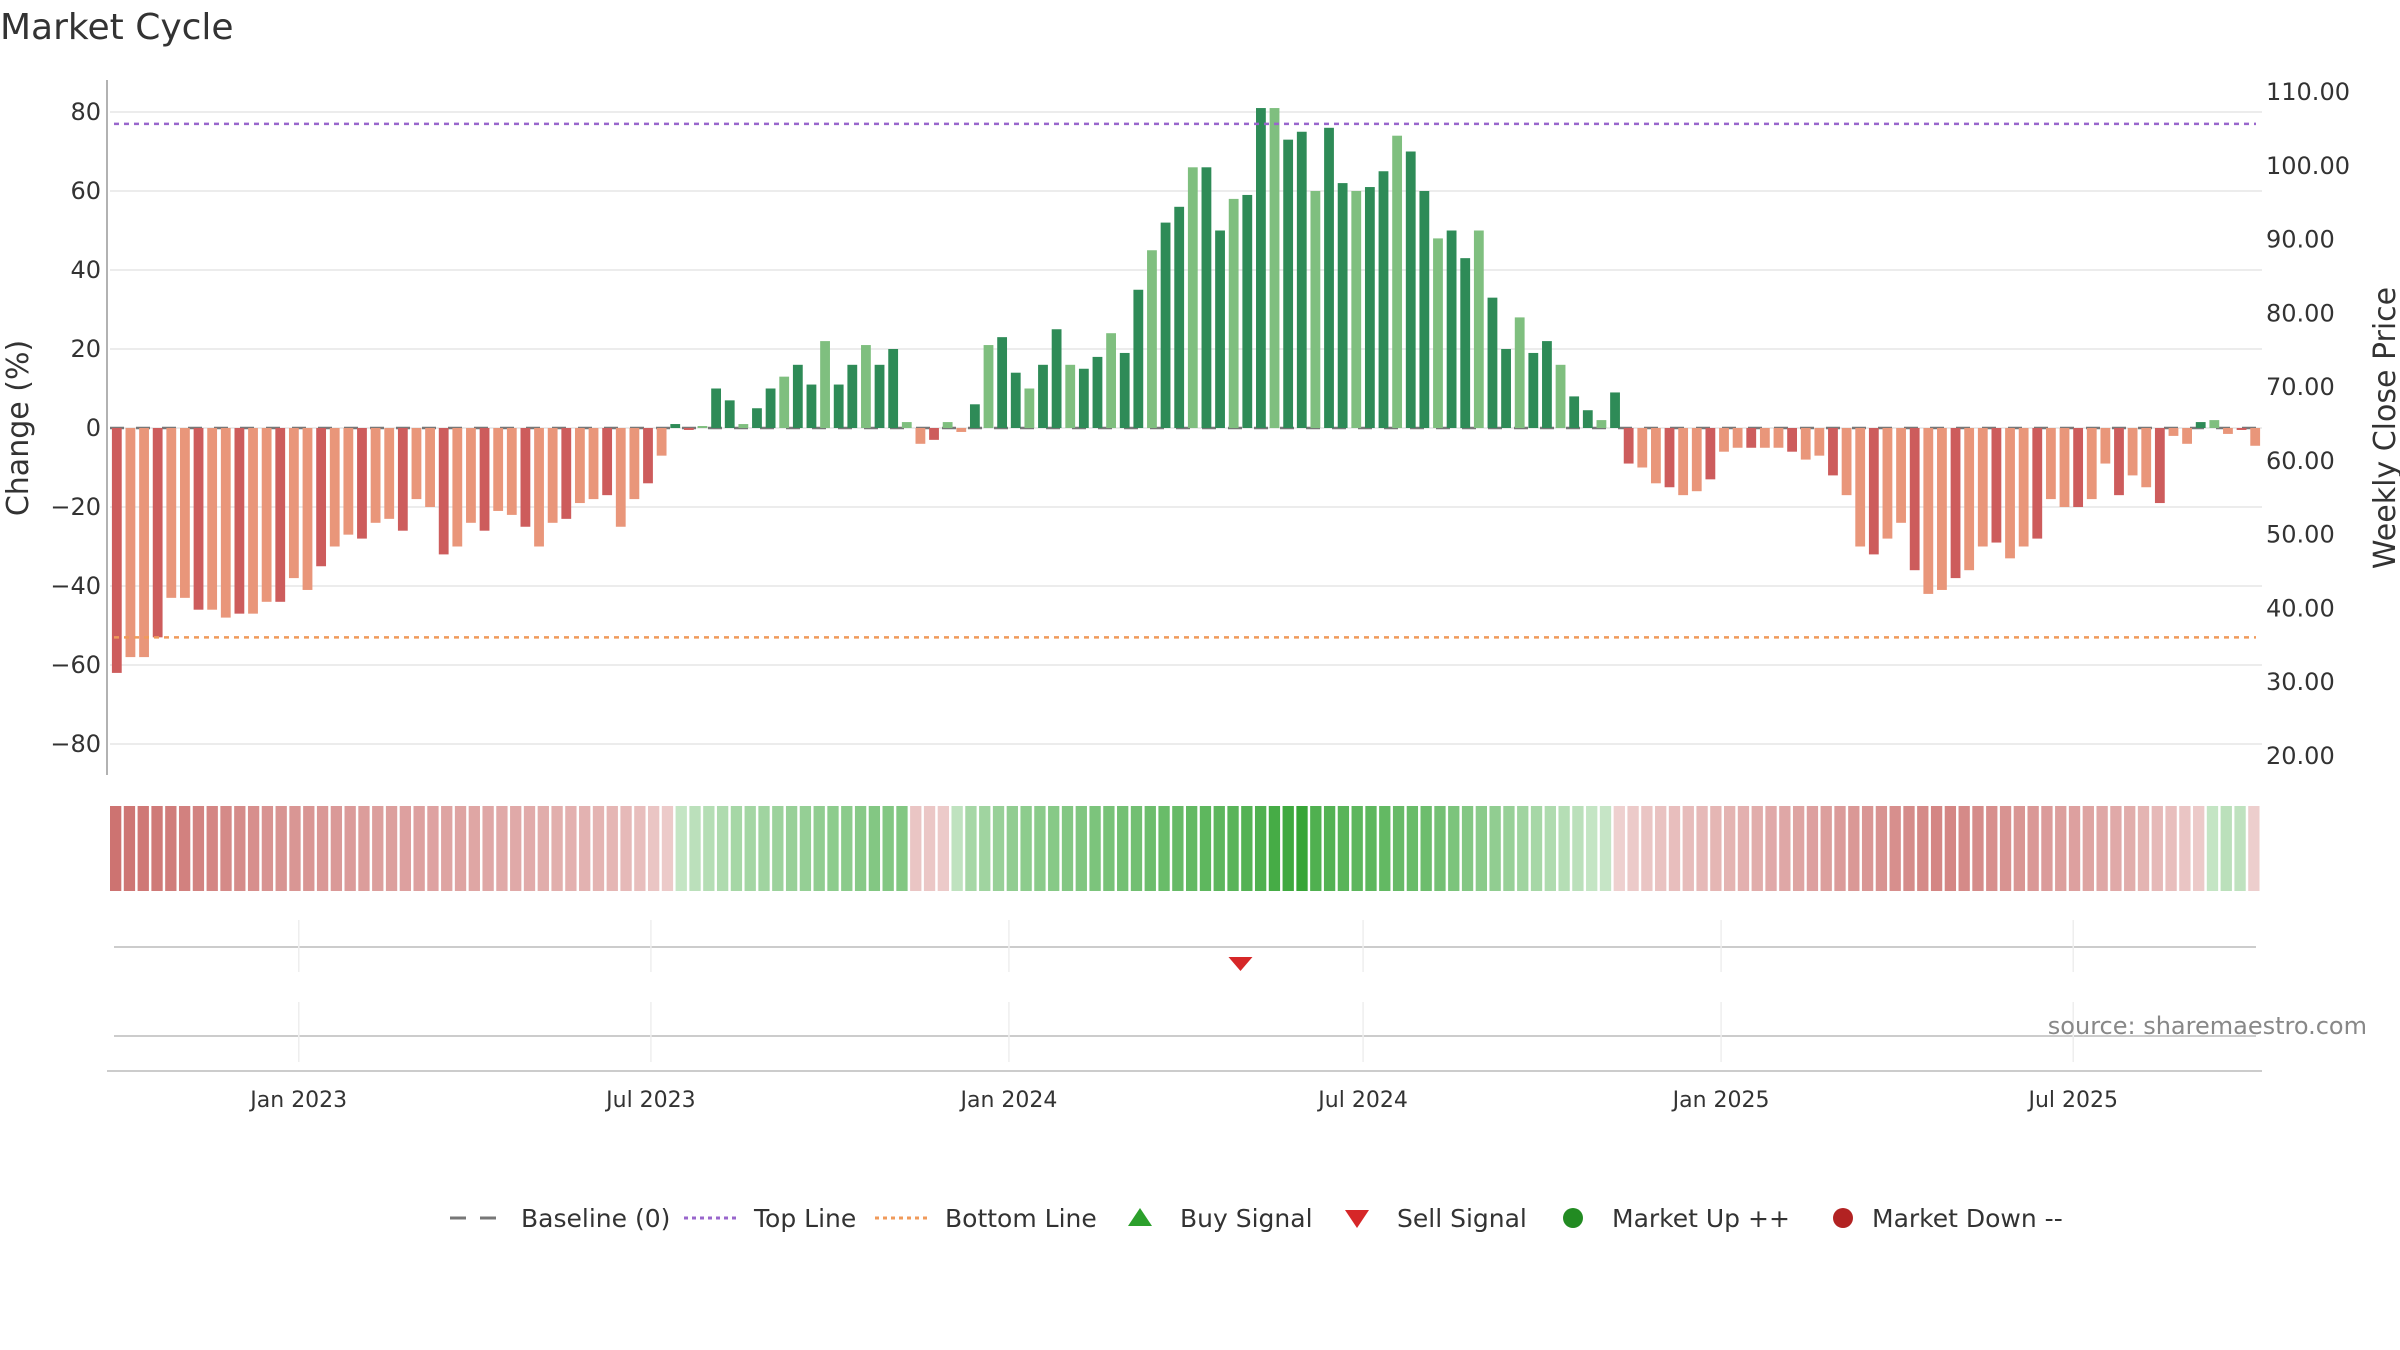 The image size is (2400, 1350). I want to click on y-tick-label: −80, so click(75, 744).